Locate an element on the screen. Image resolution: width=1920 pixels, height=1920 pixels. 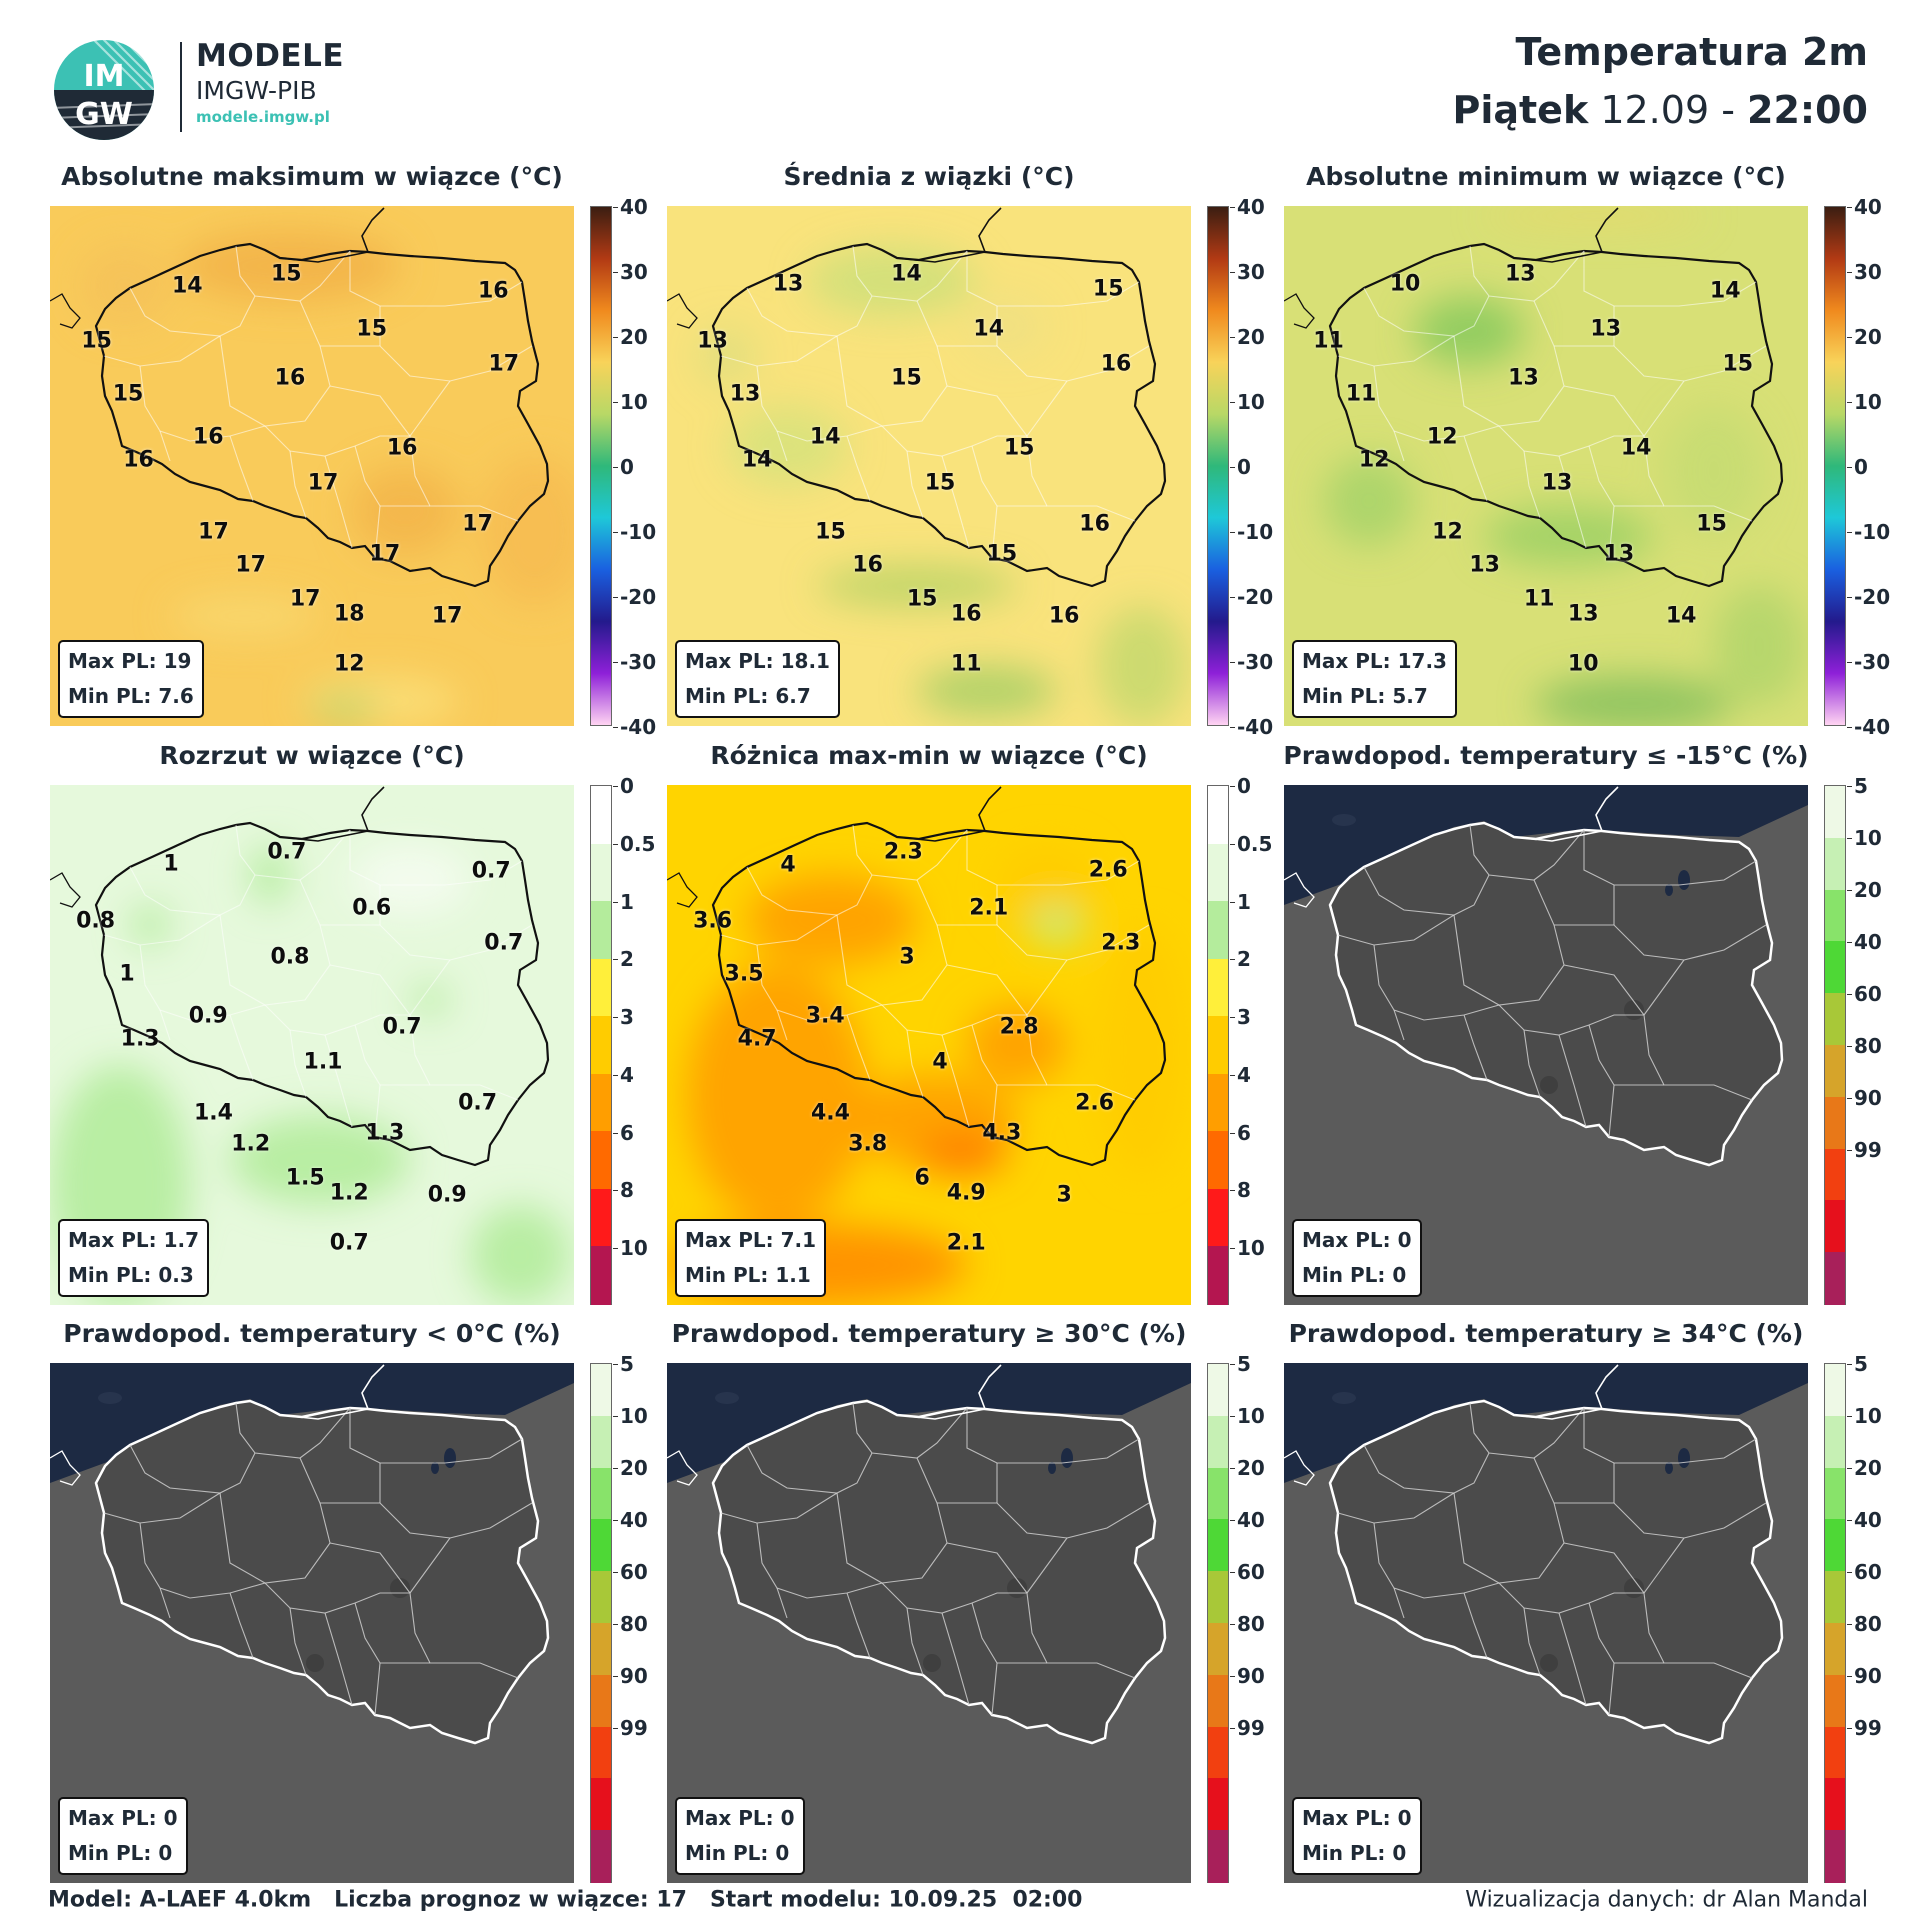
brand-separator is located at coordinates (181, 87).